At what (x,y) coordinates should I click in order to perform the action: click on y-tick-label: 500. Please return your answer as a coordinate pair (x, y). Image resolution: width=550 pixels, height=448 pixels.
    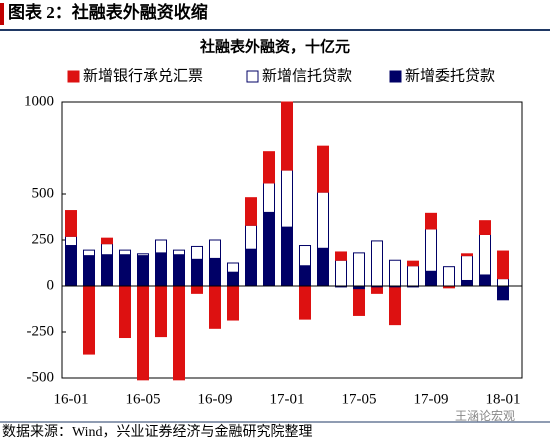
    Looking at the image, I should click on (43, 193).